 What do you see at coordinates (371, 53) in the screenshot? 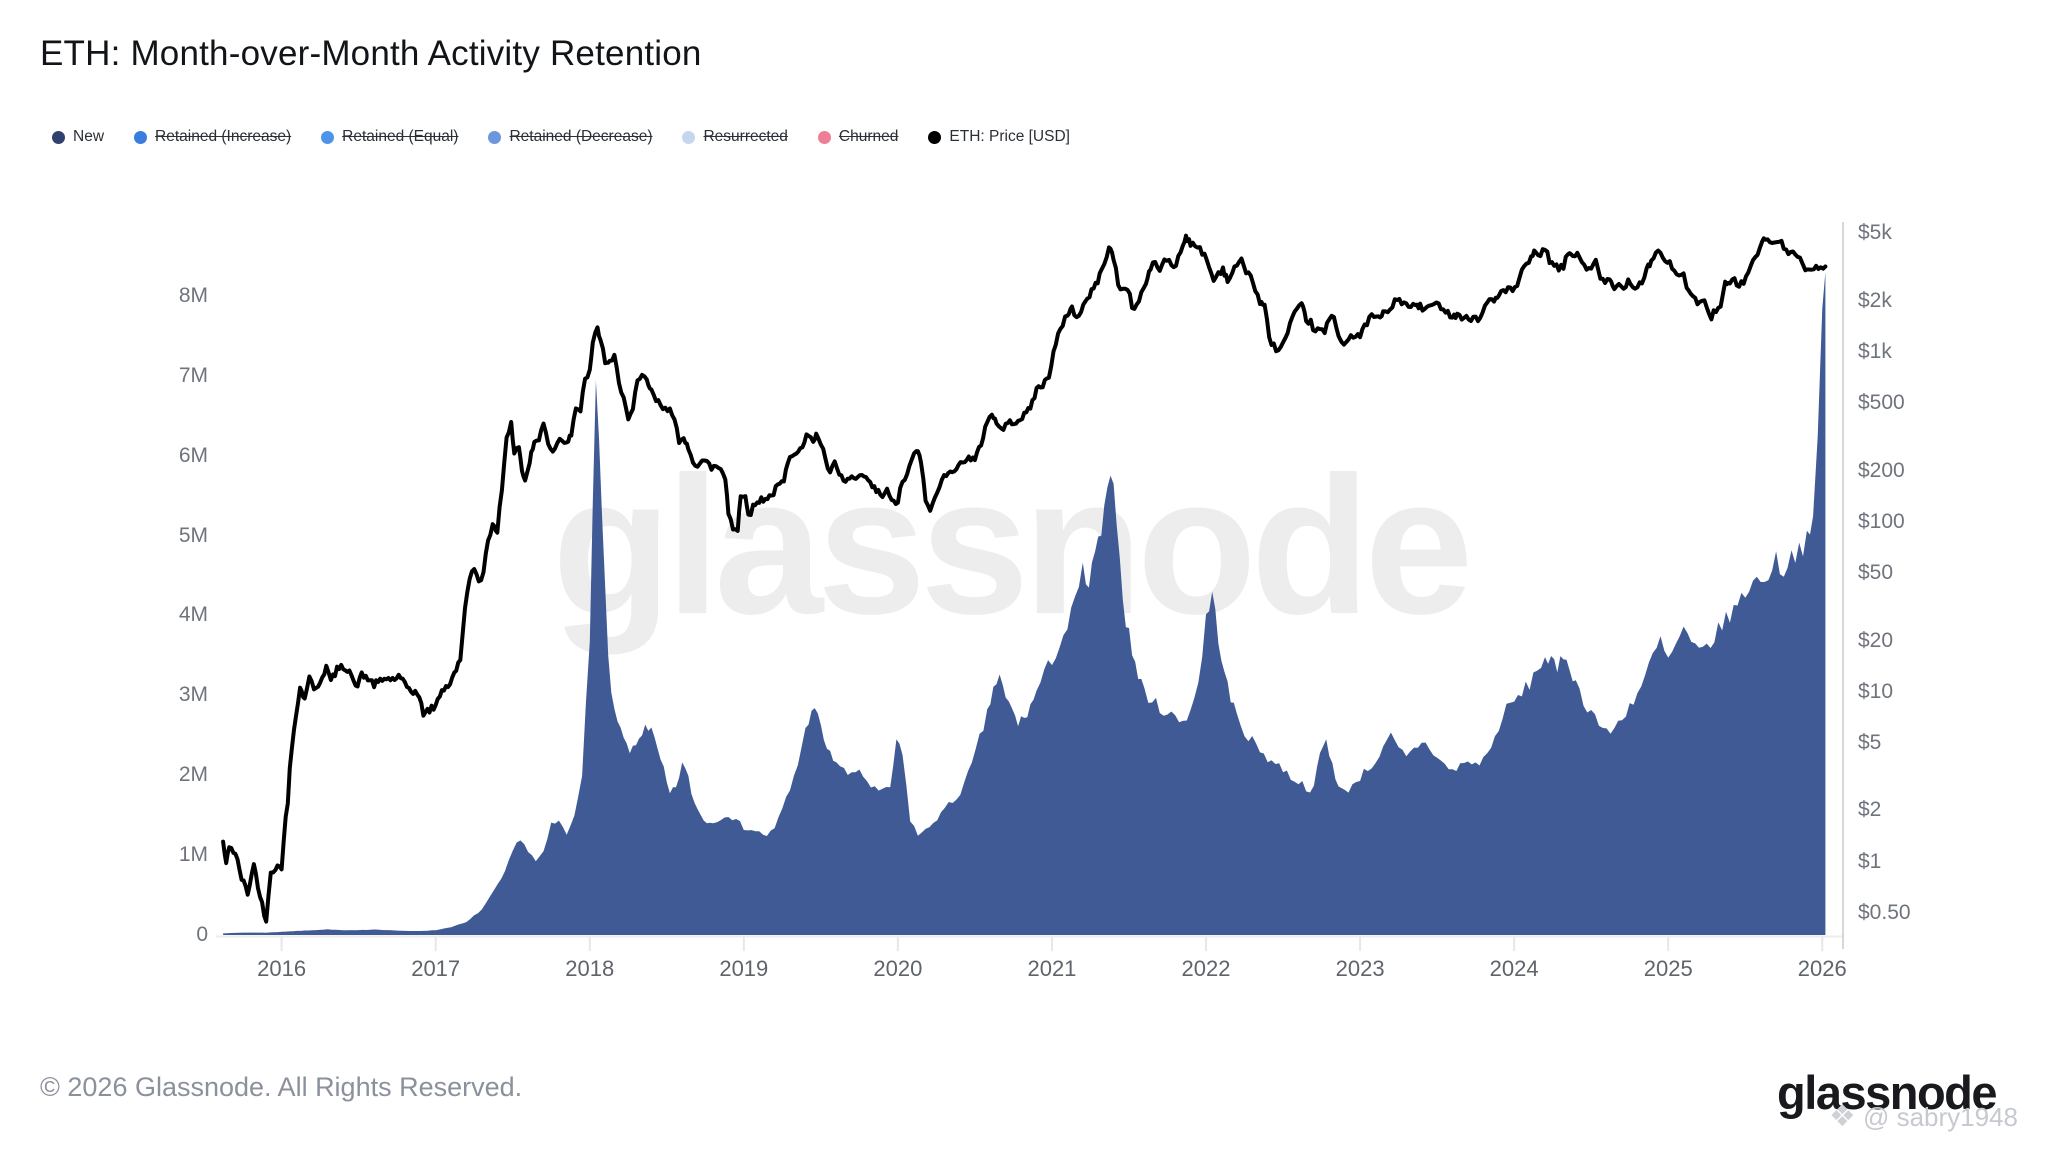
I see `page-title: ETH: Month-over-Month Activity Retention` at bounding box center [371, 53].